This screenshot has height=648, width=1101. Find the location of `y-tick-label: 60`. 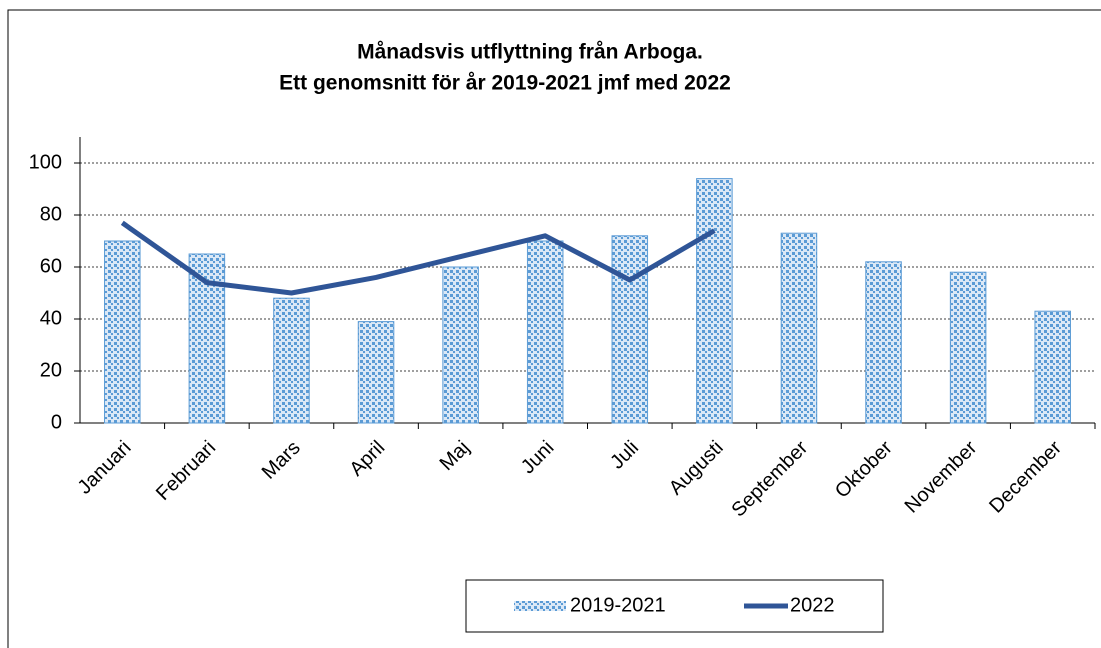

y-tick-label: 60 is located at coordinates (51, 266).